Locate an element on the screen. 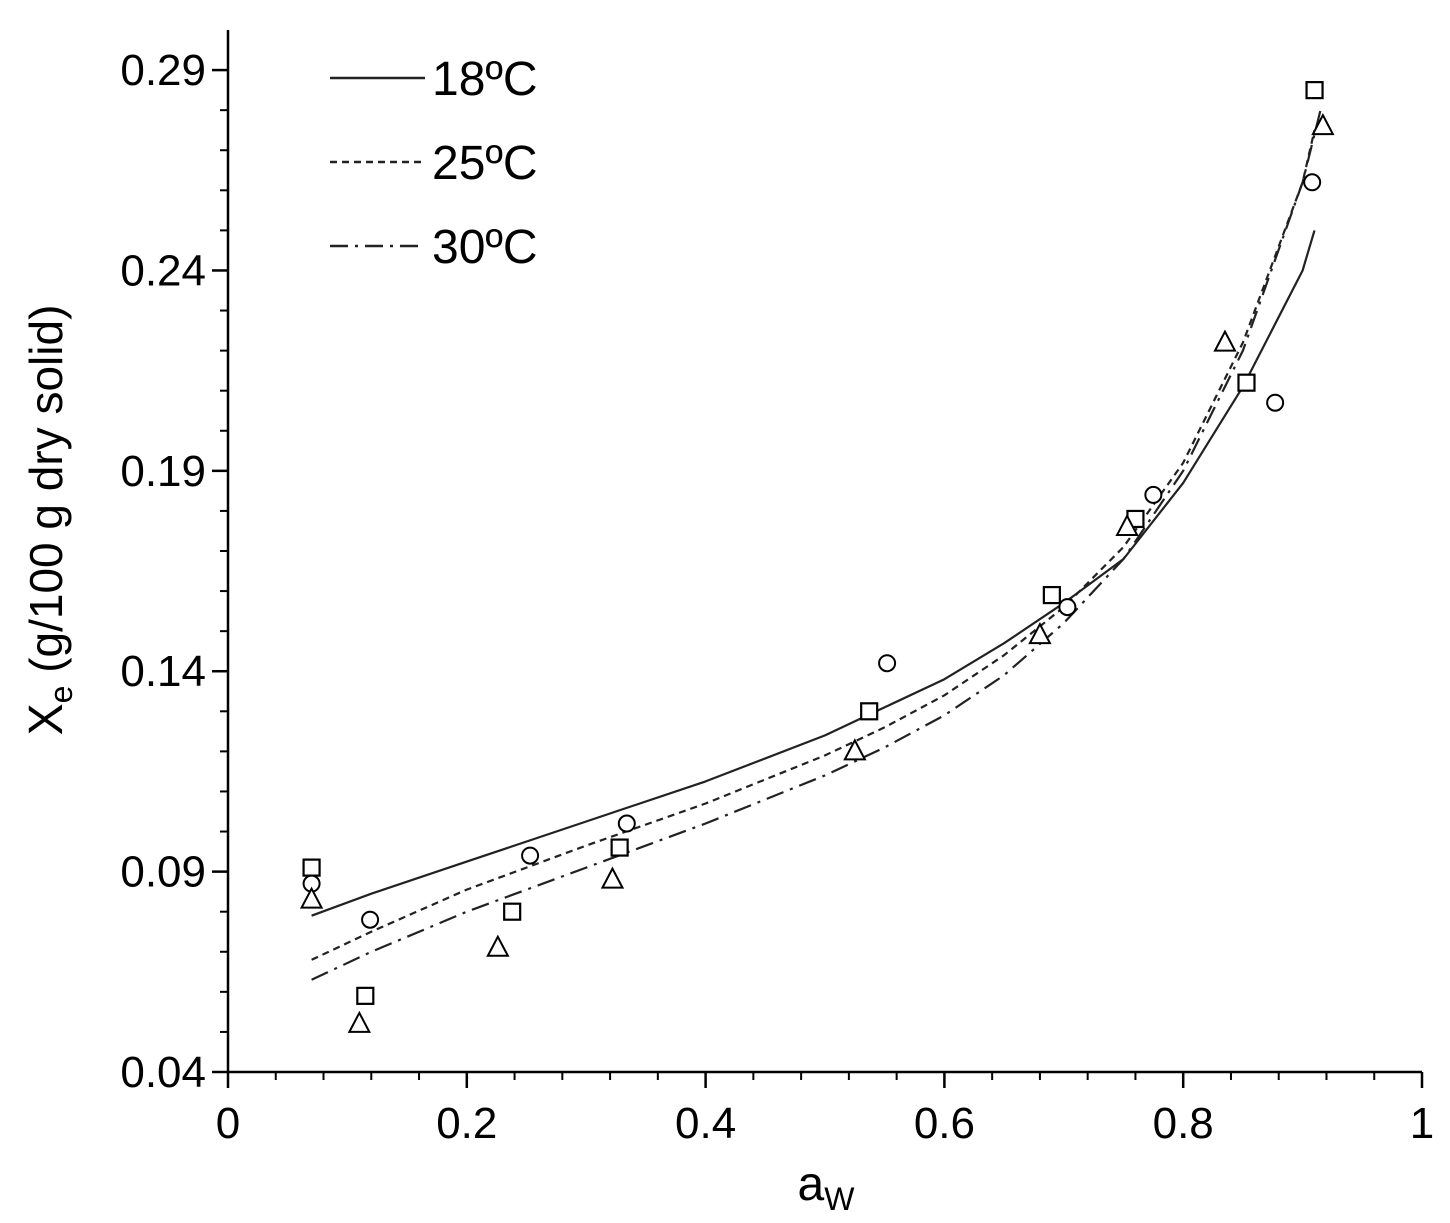 The width and height of the screenshot is (1450, 1223). y-axis-label: Xe (g/100 g dry solid) is located at coordinates (49, 520).